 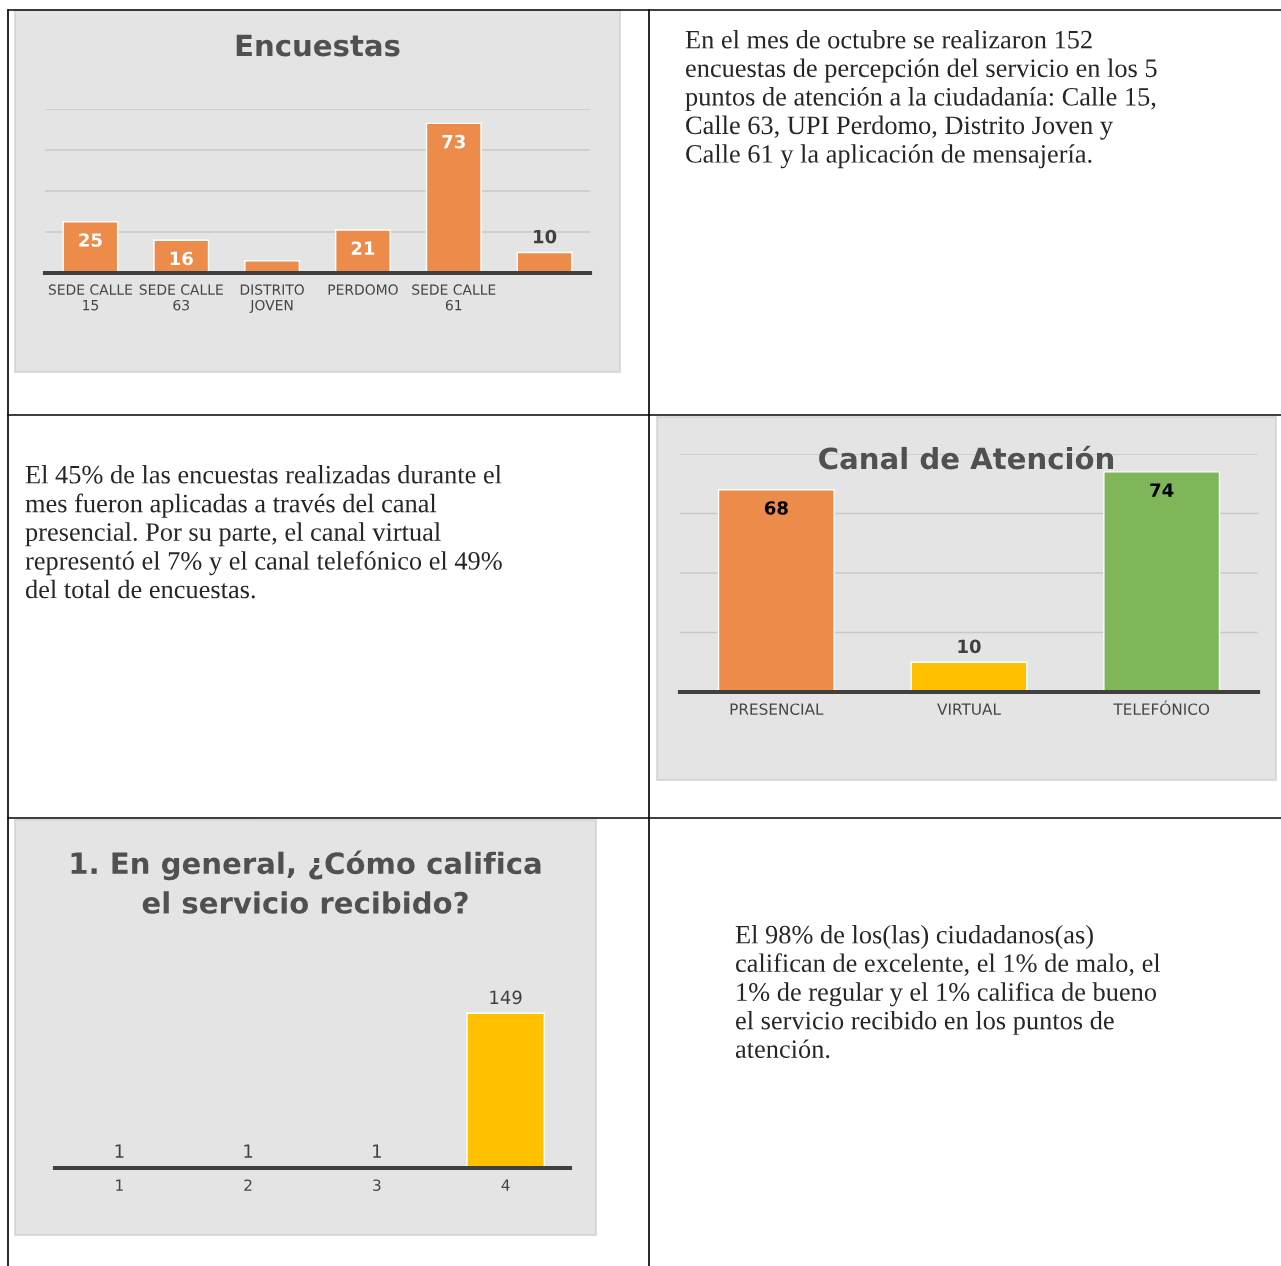 I want to click on x-tick-label: 4, so click(x=505, y=1185).